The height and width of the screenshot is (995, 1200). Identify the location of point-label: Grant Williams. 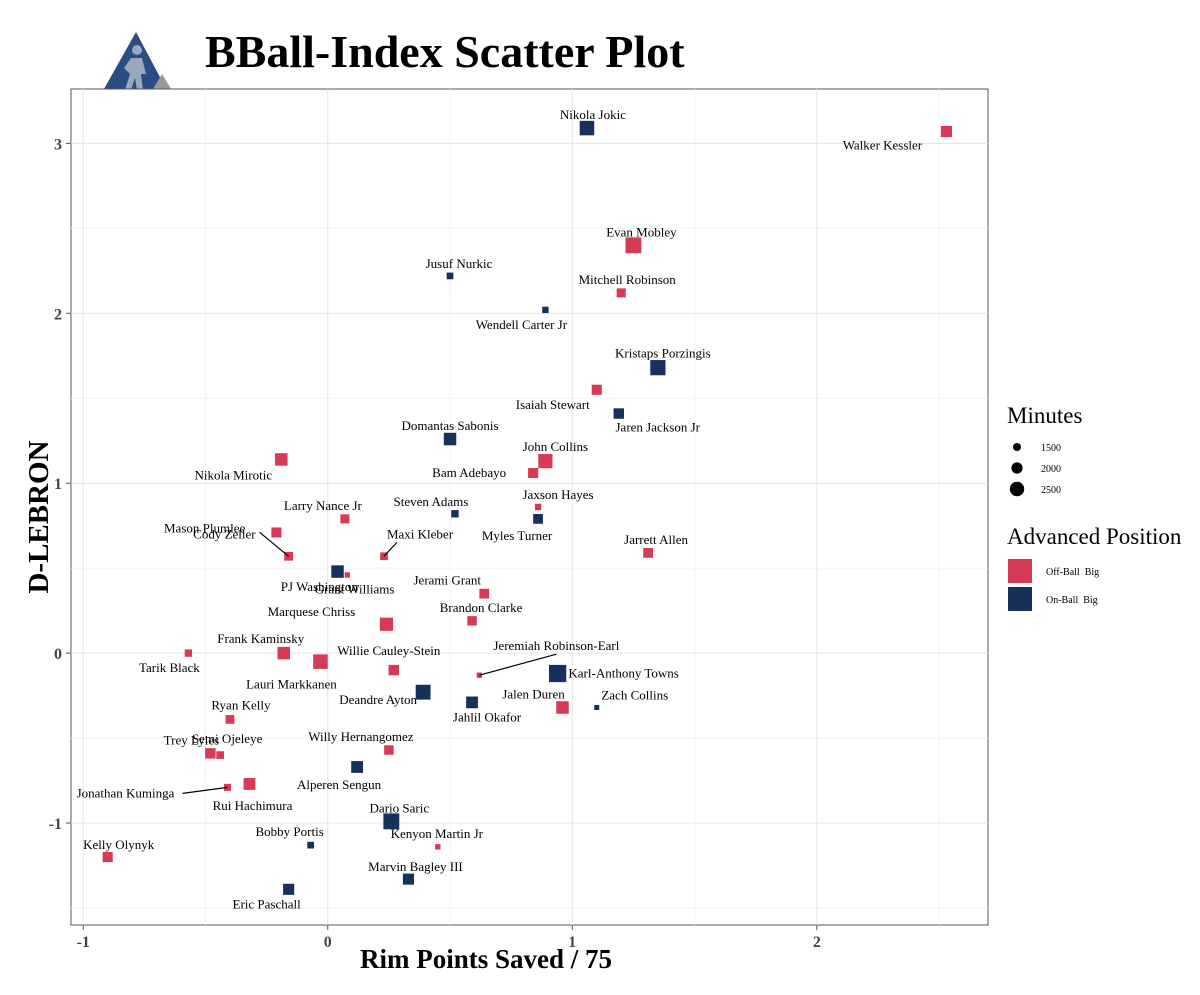
(355, 589).